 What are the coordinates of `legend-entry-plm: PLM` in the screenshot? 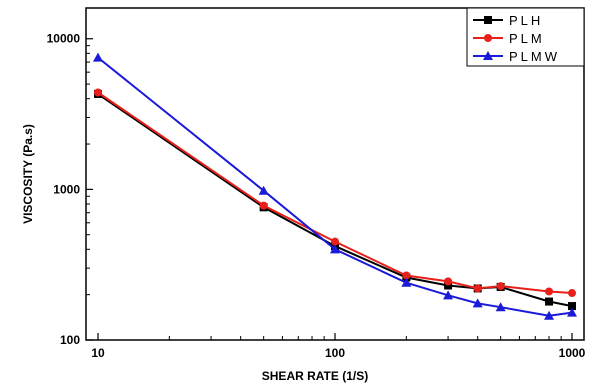 It's located at (509, 38).